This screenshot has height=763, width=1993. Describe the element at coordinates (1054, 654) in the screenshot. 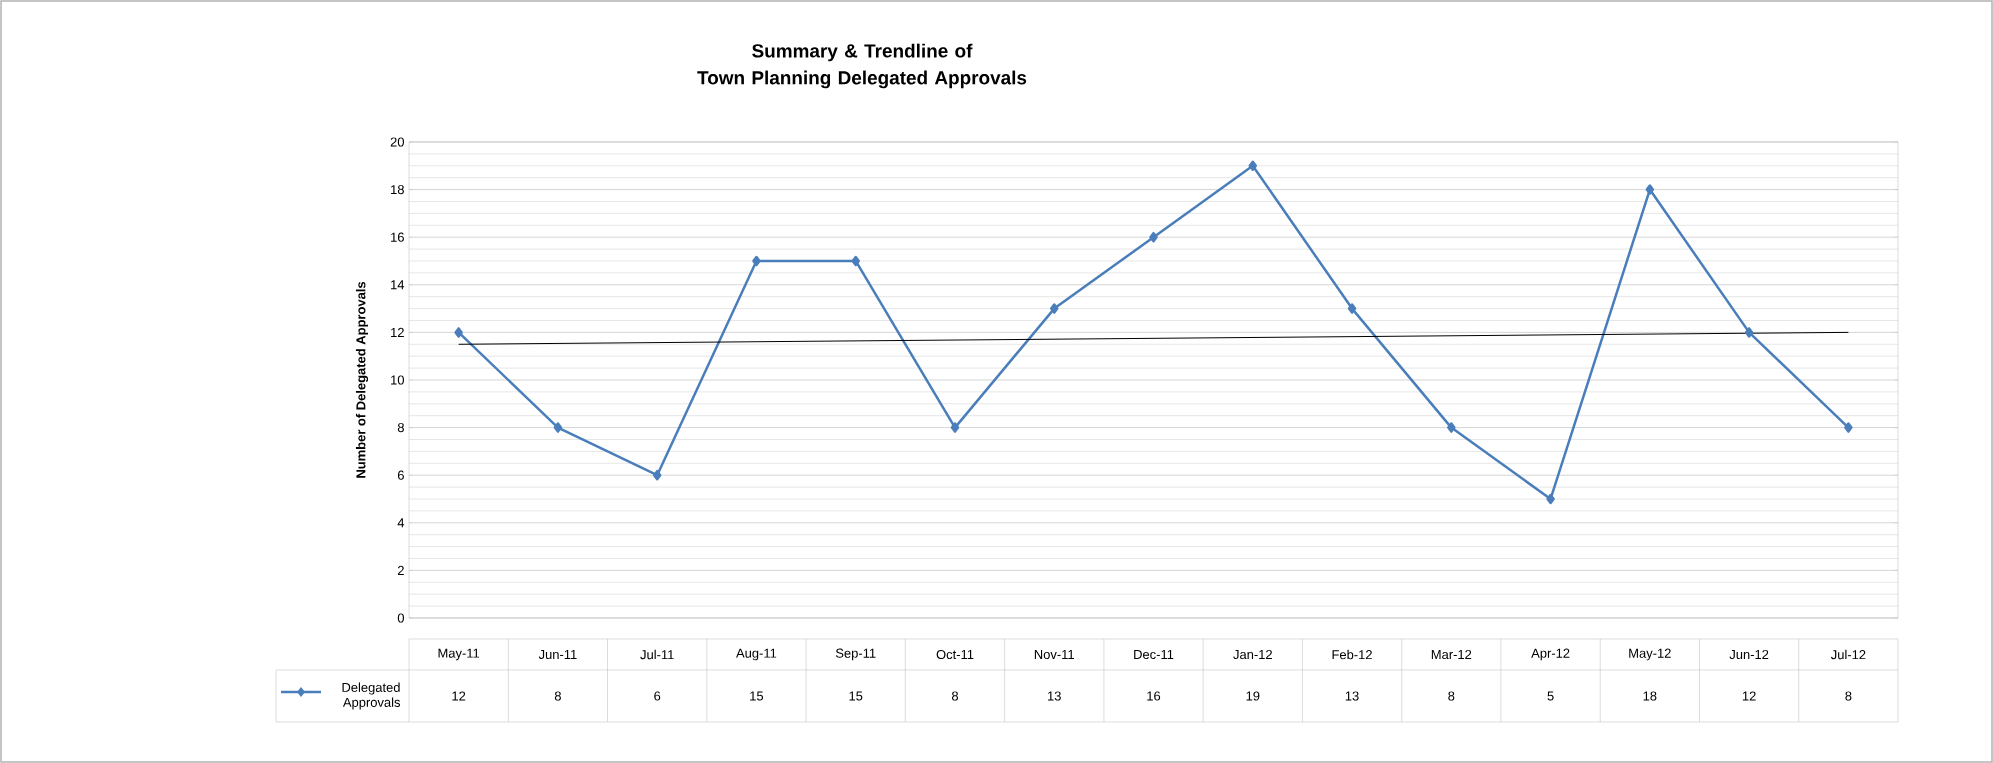

I see `x-tick-label: Nov-11` at that location.